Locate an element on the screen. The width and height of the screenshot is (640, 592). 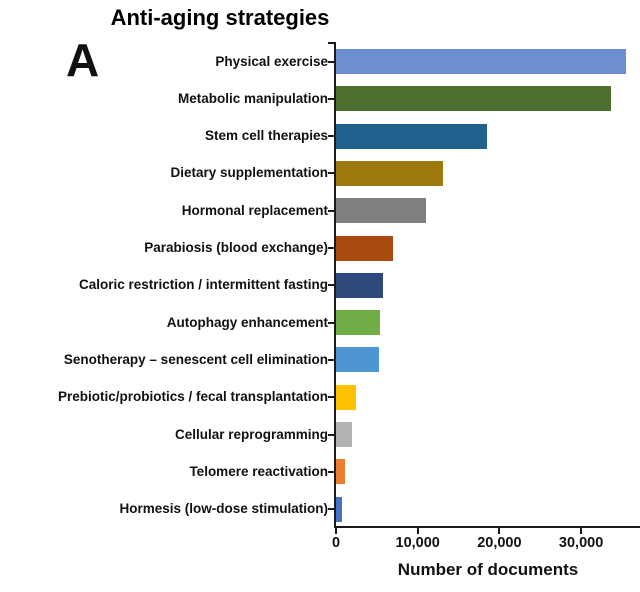
x-axis-label: Number of documents is located at coordinates (488, 569).